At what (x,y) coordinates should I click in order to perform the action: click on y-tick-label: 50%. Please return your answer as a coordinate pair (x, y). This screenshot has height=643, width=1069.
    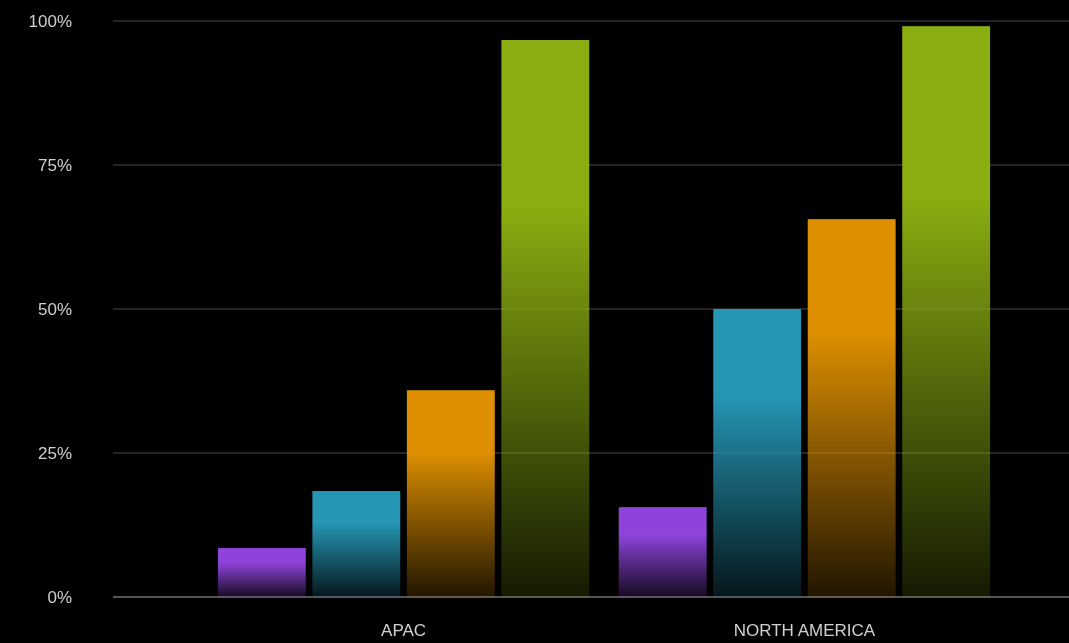
    Looking at the image, I should click on (54, 309).